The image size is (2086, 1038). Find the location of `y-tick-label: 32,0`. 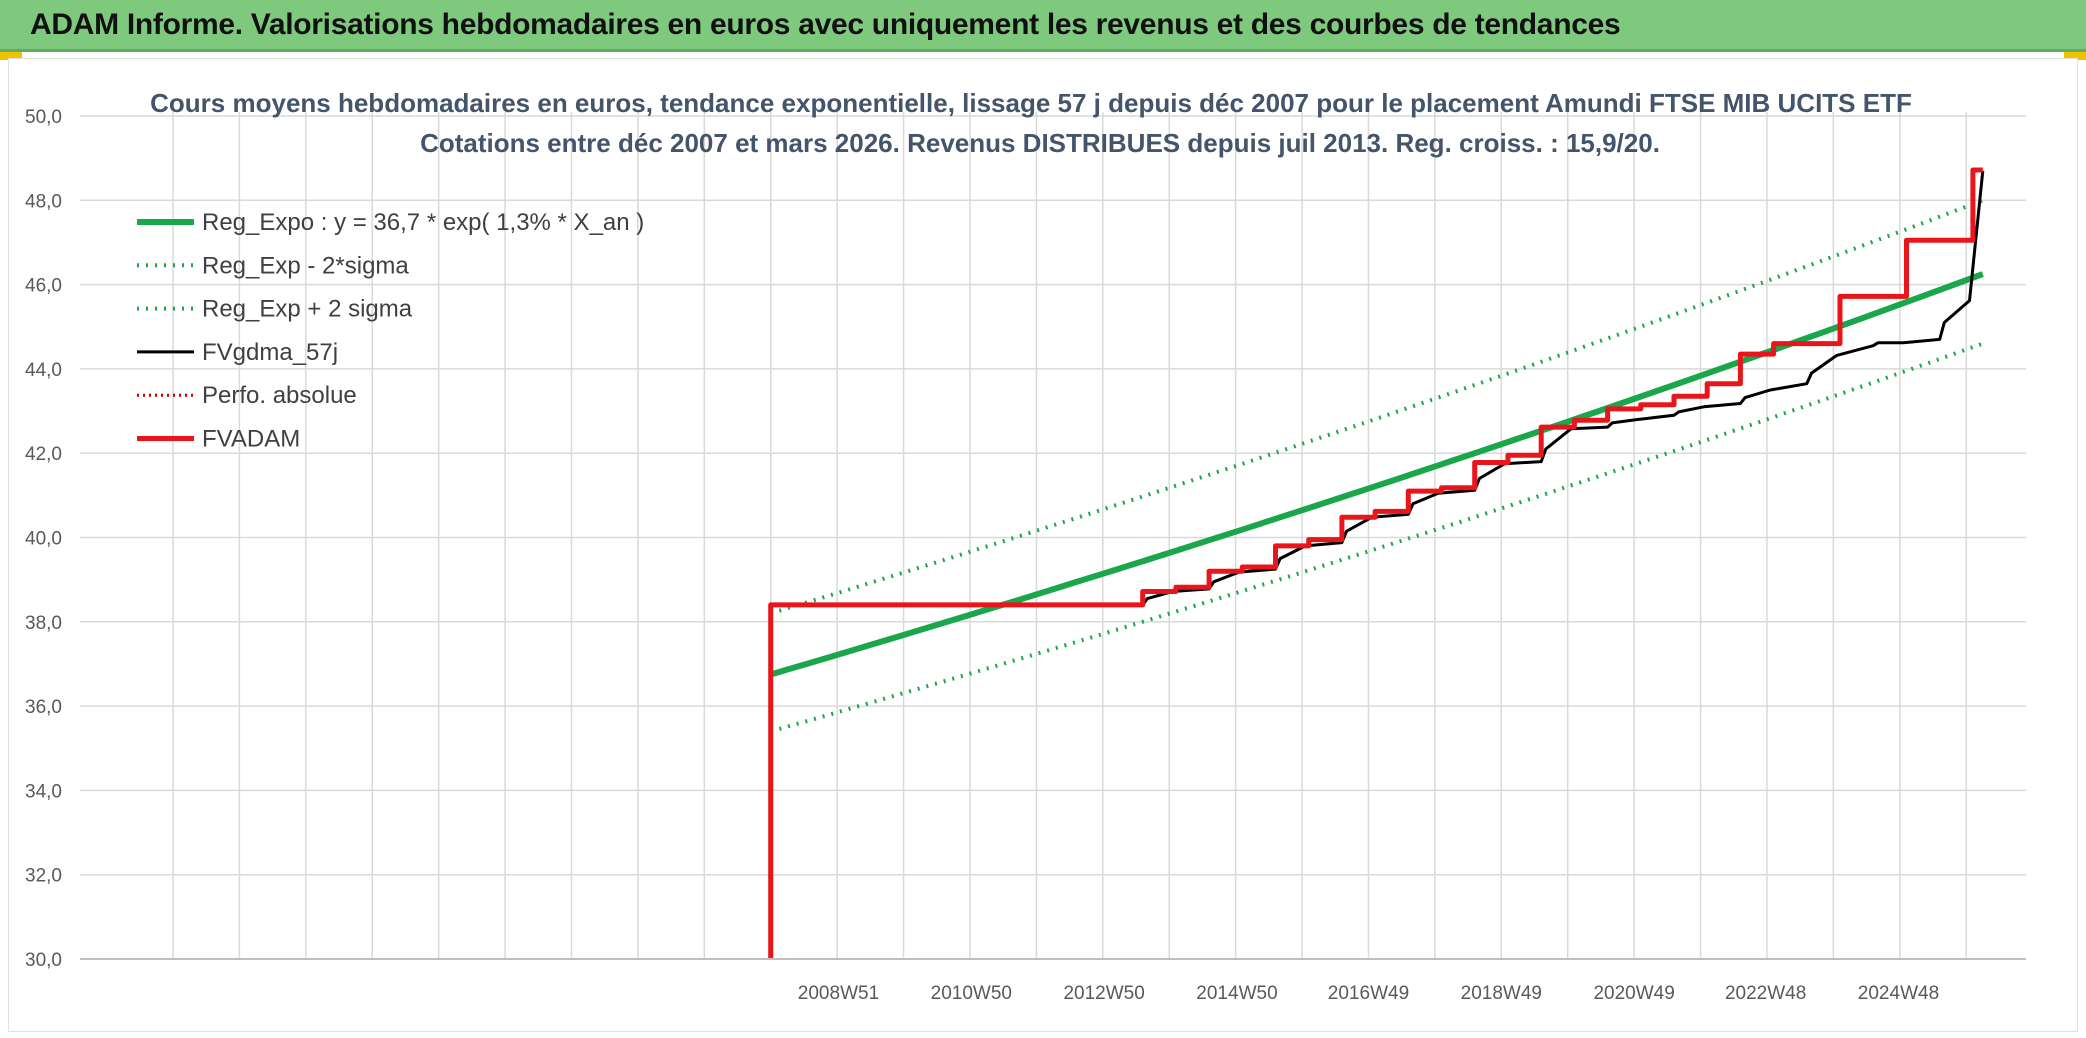

y-tick-label: 32,0 is located at coordinates (43, 876).